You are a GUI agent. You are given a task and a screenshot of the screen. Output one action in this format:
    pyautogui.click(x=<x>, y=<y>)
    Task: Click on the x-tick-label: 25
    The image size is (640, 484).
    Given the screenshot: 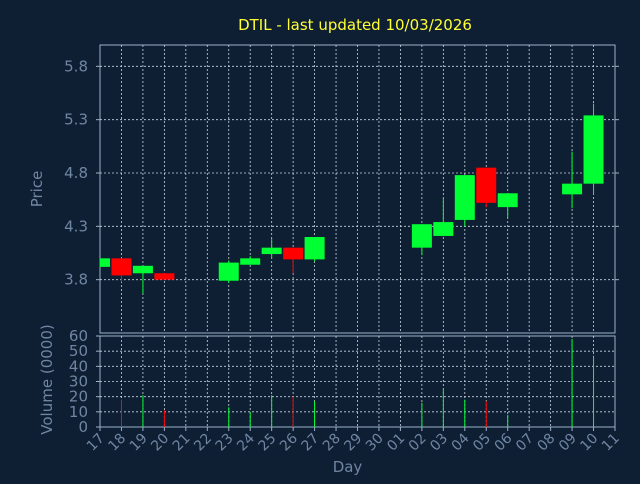 What is the action you would take?
    pyautogui.click(x=268, y=443)
    